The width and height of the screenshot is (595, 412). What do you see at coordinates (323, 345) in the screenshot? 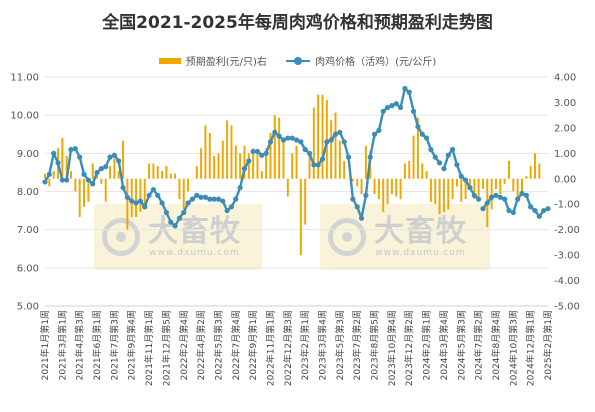
I see `x-axis-tick-label: 2023年3月第4周` at bounding box center [323, 345].